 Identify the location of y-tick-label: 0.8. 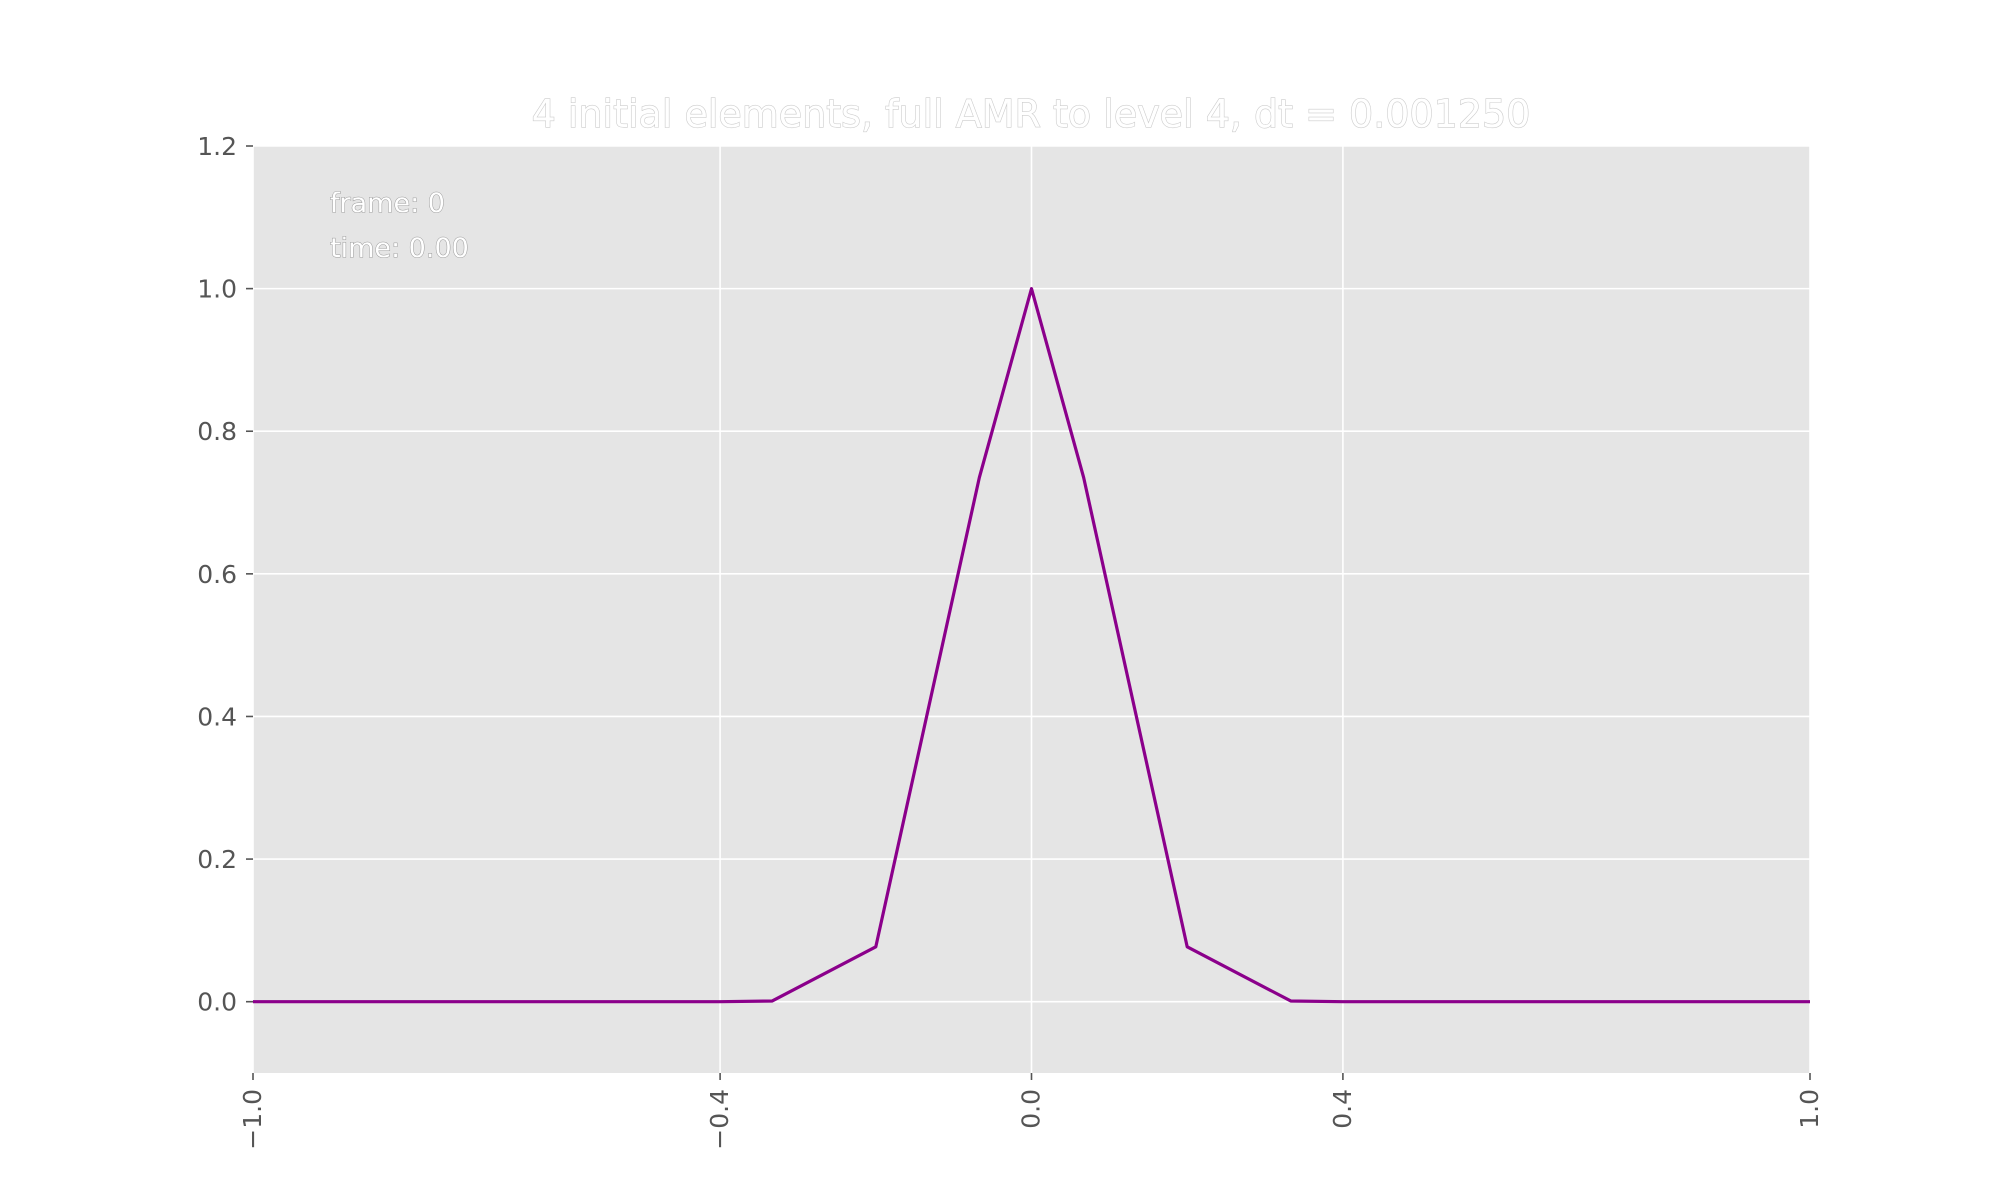
(217, 431).